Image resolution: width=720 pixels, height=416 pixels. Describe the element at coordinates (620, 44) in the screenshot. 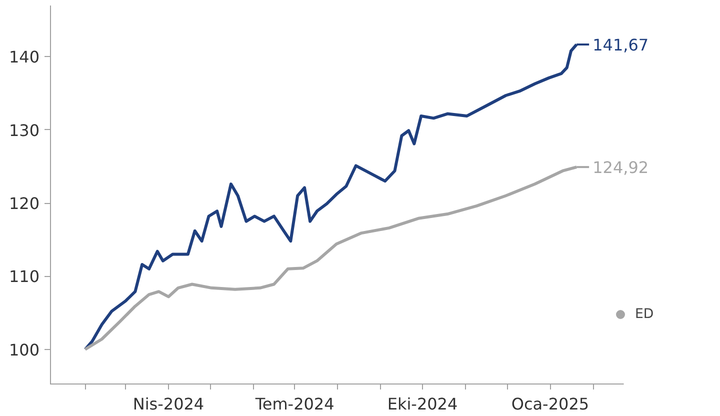

I see `annotation: 141,67` at that location.